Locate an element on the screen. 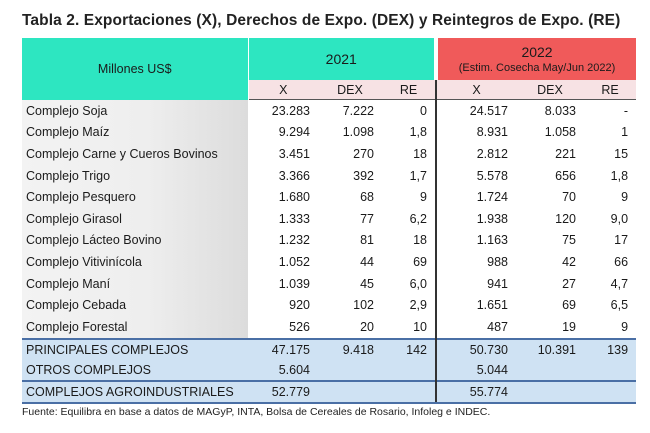  row-label: Complejo Cebada is located at coordinates (135, 305).